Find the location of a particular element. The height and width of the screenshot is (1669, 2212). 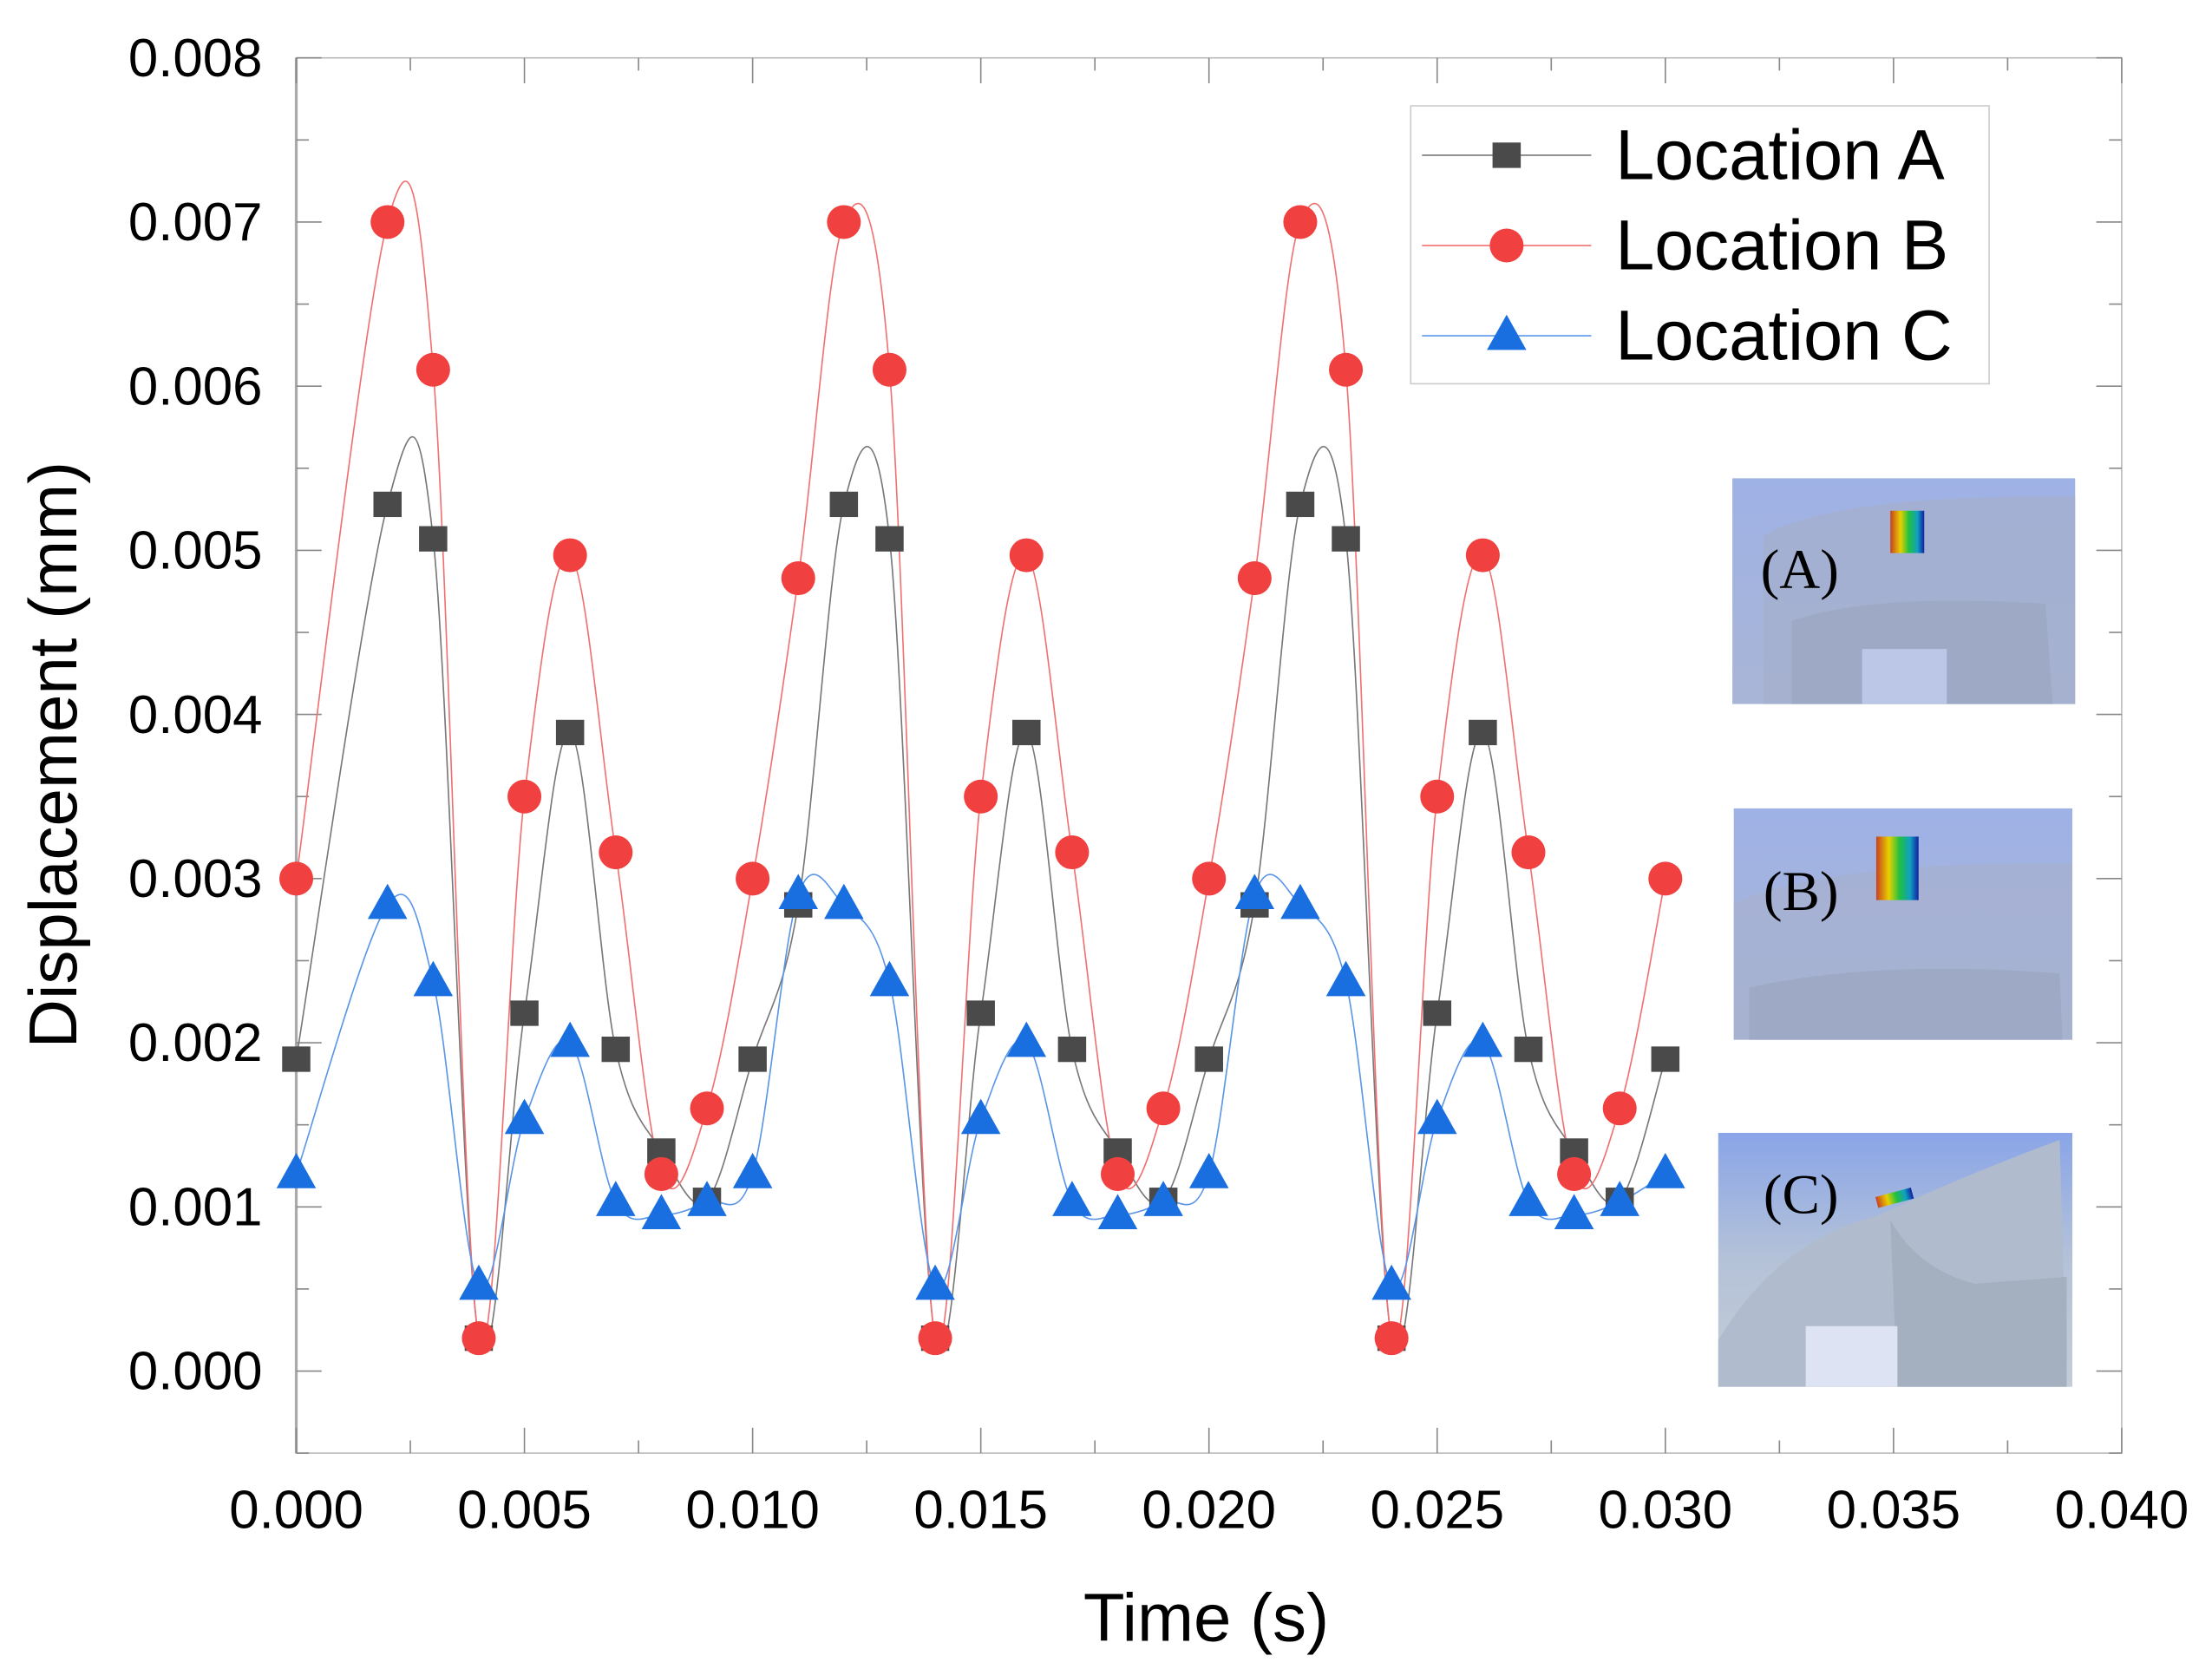

y-tick-label: 0.000 is located at coordinates (195, 1372).